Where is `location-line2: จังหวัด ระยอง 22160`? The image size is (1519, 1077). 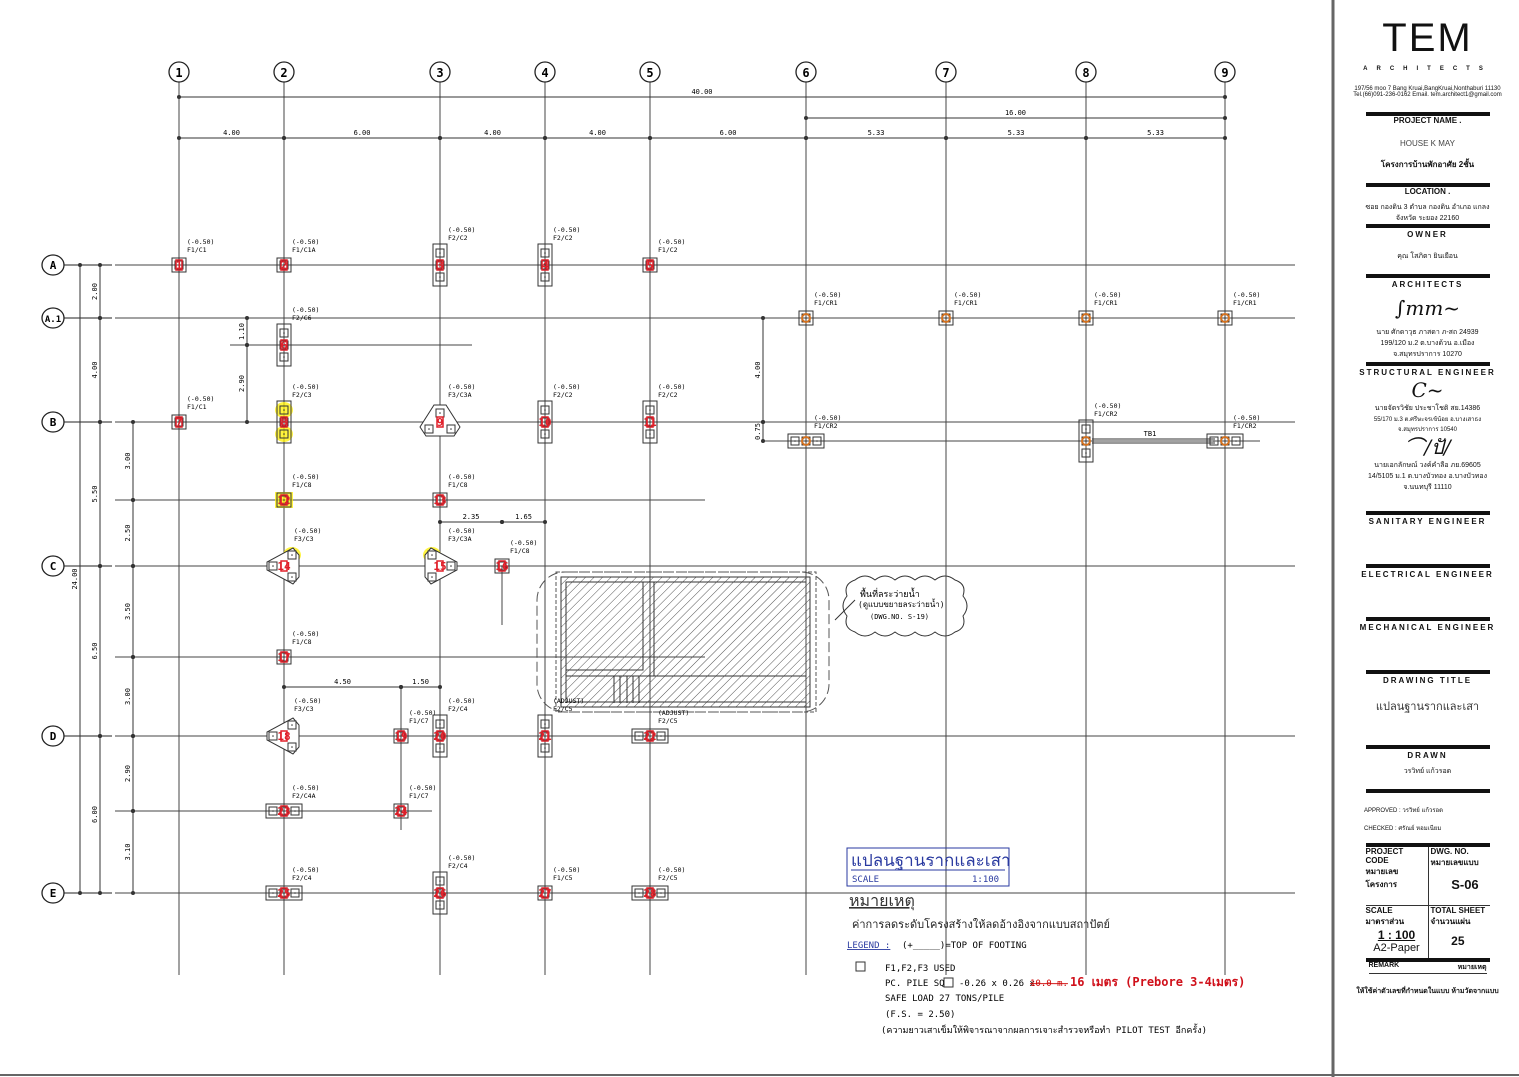
location-line2: จังหวัด ระยอง 22160 is located at coordinates (1427, 218).